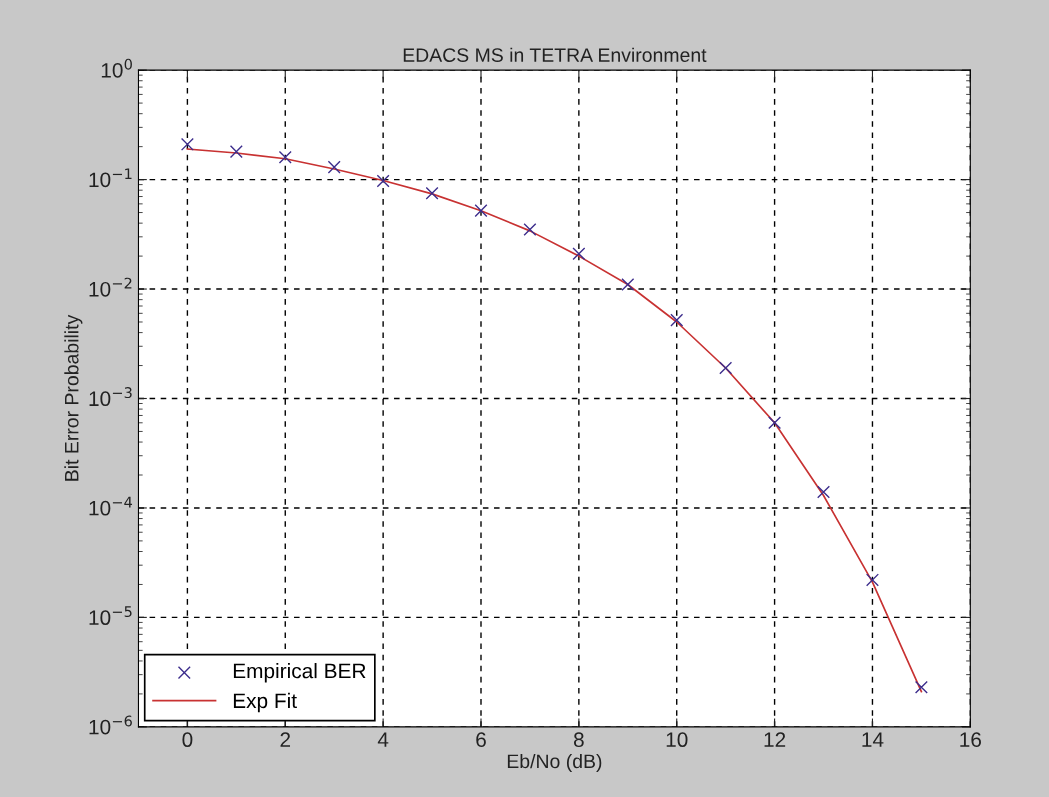 This screenshot has width=1049, height=797. Describe the element at coordinates (677, 740) in the screenshot. I see `x-tick-label: 10` at that location.